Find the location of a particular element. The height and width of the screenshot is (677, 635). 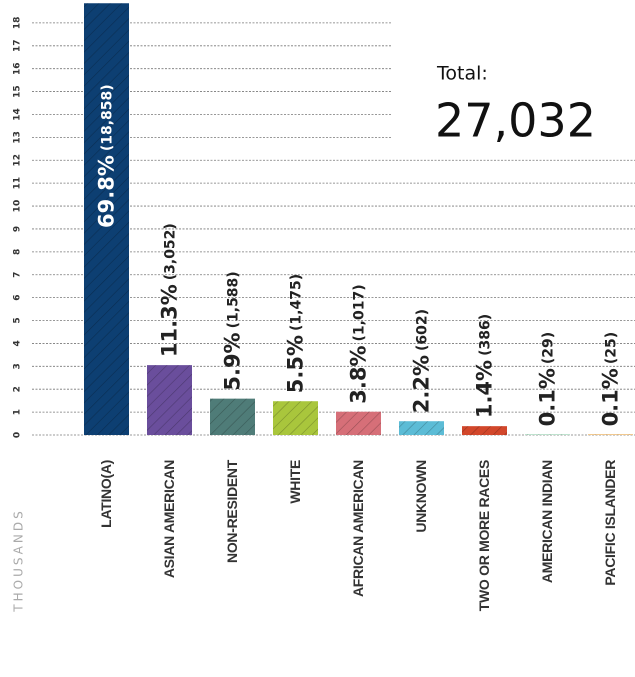

value-label: (1,017) is located at coordinates (360, 312).